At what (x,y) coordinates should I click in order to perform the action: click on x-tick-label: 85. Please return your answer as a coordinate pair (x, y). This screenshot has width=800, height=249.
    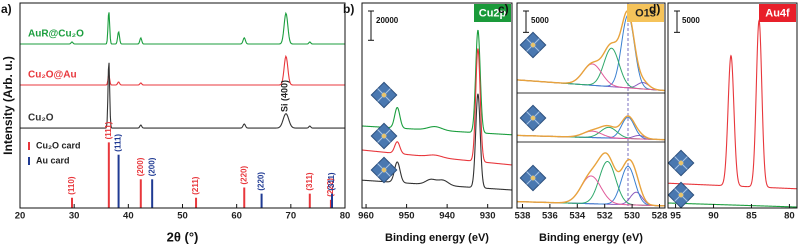
    Looking at the image, I should click on (751, 216).